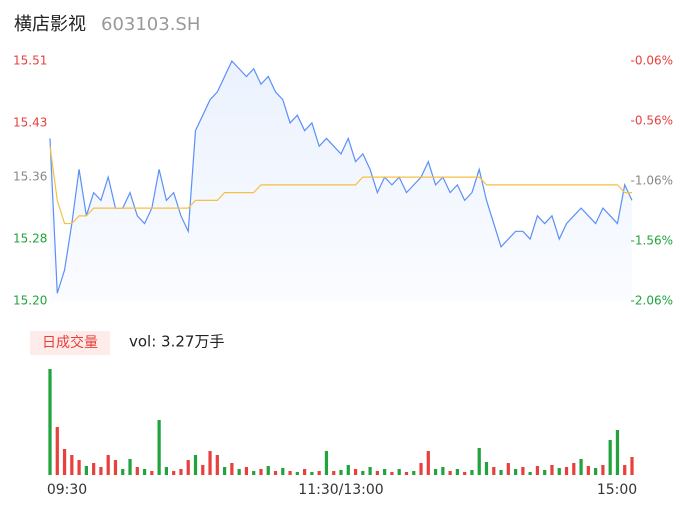 This screenshot has width=686, height=528. I want to click on y2-tick-label: -1.06%, so click(652, 181).